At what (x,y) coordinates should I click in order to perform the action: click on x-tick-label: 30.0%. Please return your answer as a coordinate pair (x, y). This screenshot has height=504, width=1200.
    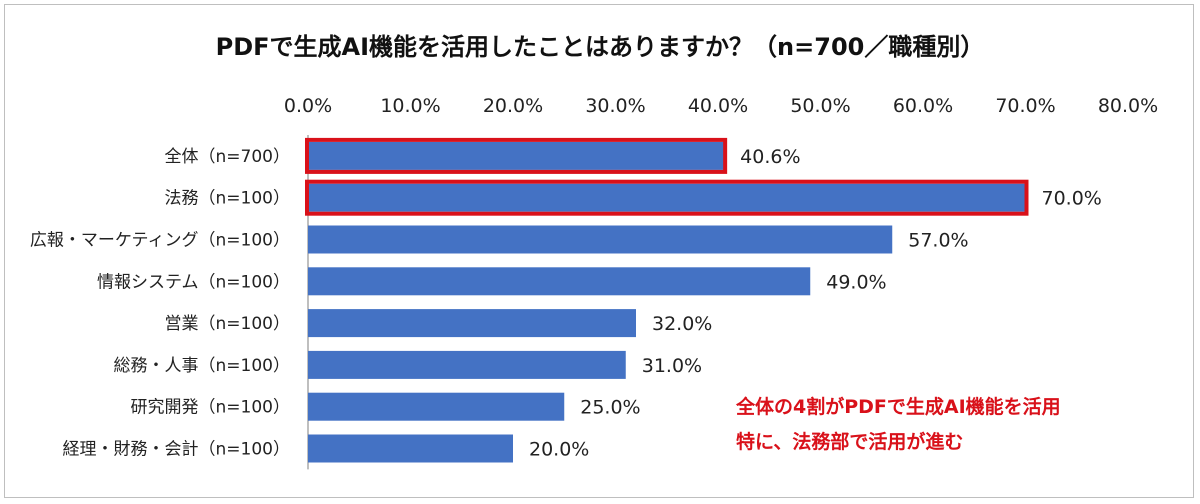
    Looking at the image, I should click on (615, 106).